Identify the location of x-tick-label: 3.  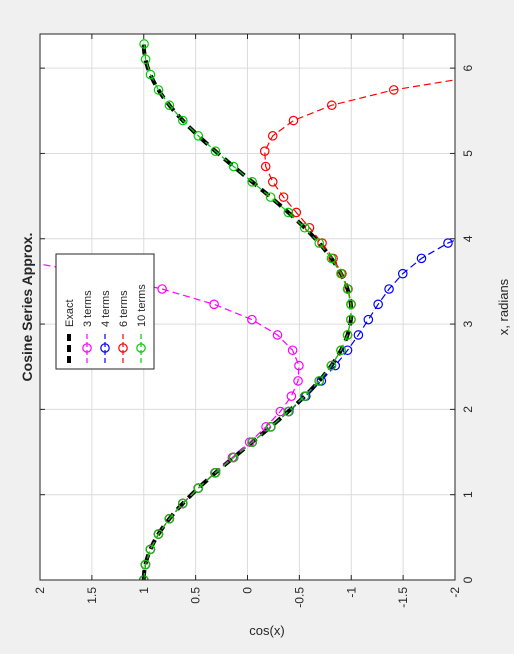
(468, 323).